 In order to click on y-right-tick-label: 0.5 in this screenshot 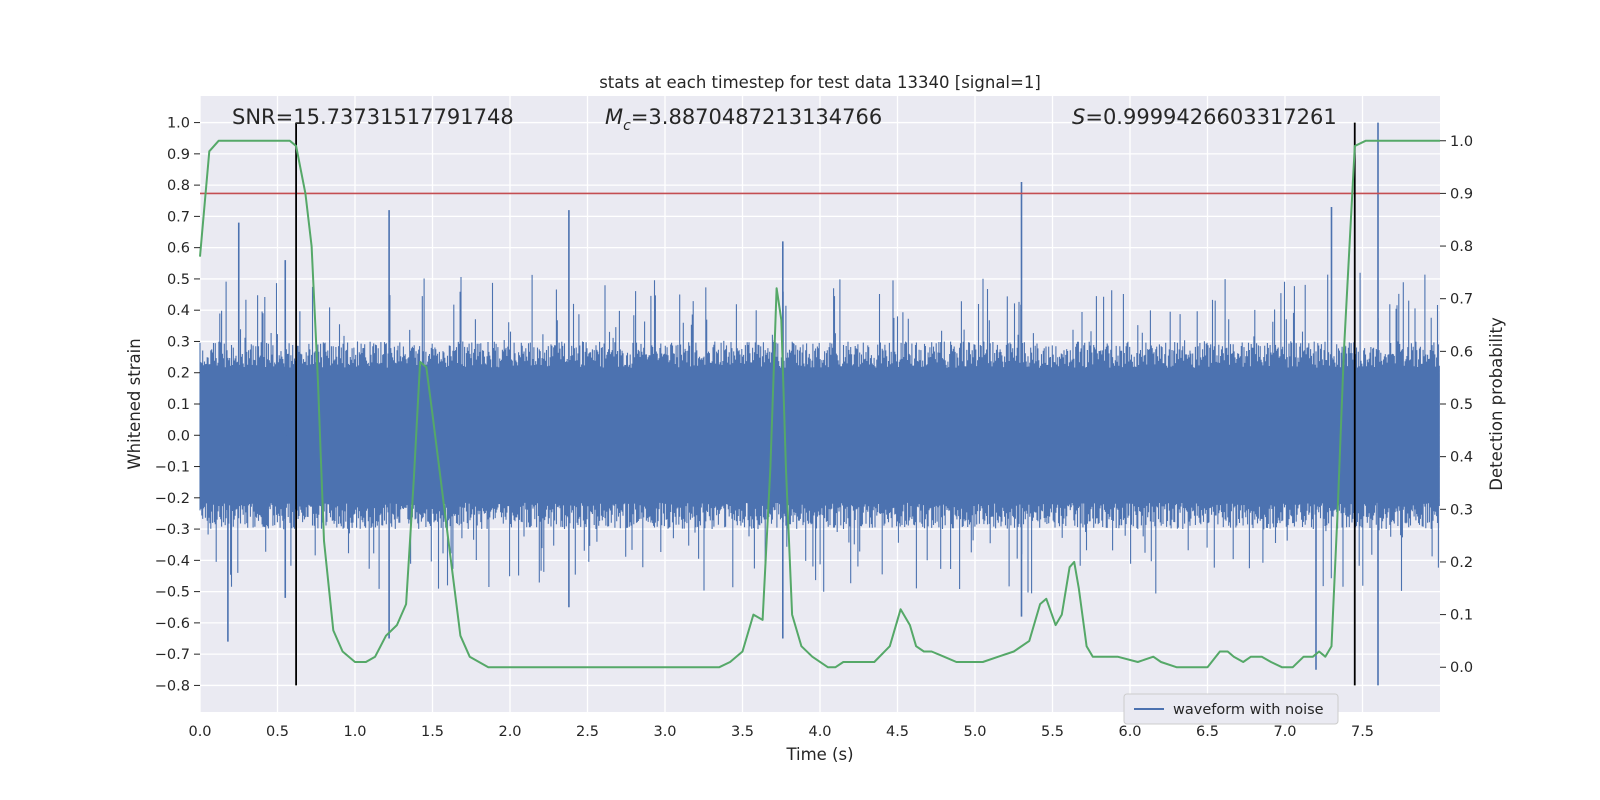, I will do `click(1461, 405)`.